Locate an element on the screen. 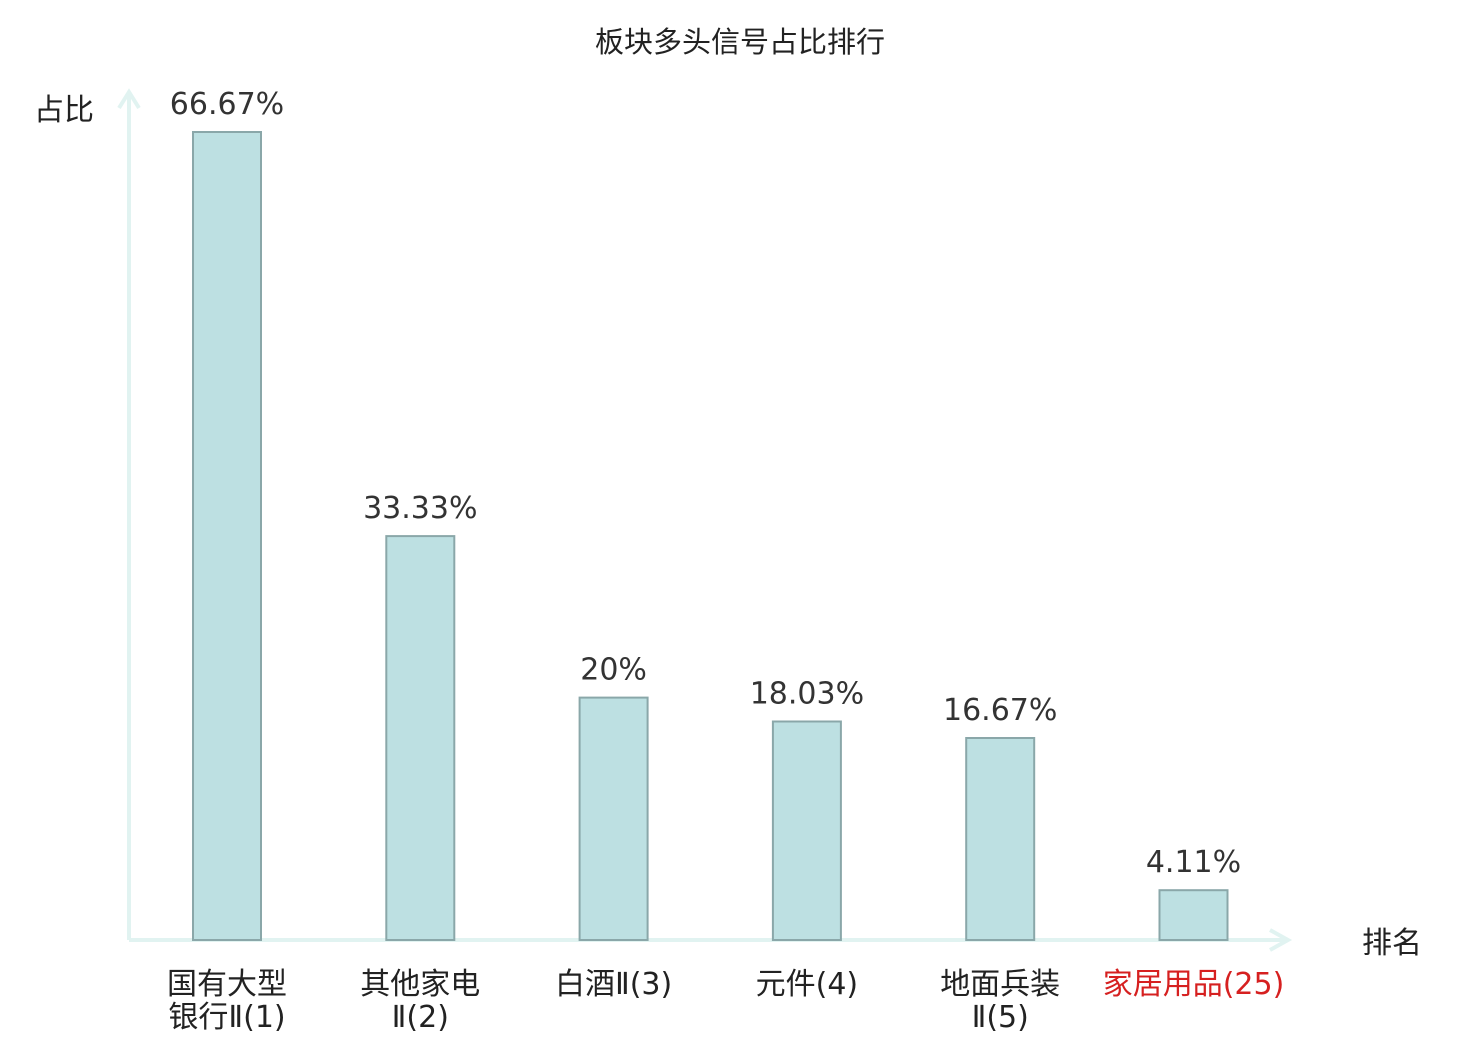 Image resolution: width=1480 pixels, height=1040 pixels. chart-title: 板块多头信号占比排行 is located at coordinates (740, 42).